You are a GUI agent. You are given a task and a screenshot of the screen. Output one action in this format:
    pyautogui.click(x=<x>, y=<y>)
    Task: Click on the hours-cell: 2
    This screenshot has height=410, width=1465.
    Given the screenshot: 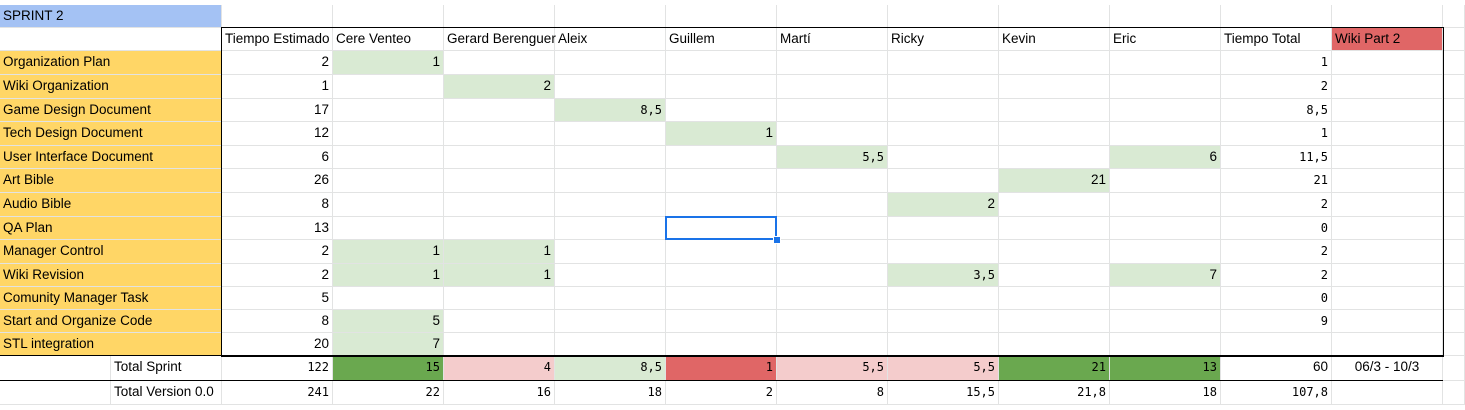 What is the action you would take?
    pyautogui.click(x=499, y=87)
    